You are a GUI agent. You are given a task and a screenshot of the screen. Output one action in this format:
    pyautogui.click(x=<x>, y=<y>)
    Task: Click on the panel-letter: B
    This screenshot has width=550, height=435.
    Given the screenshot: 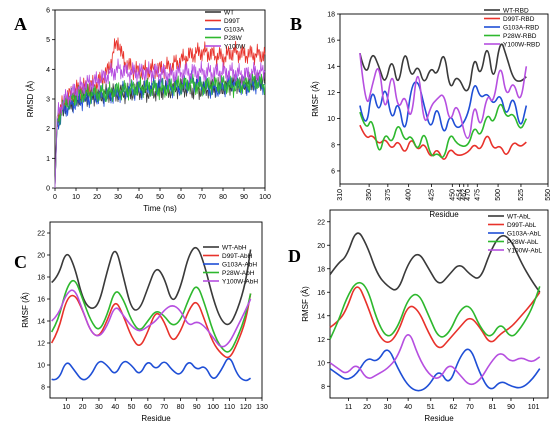 What is the action you would take?
    pyautogui.click(x=296, y=24)
    